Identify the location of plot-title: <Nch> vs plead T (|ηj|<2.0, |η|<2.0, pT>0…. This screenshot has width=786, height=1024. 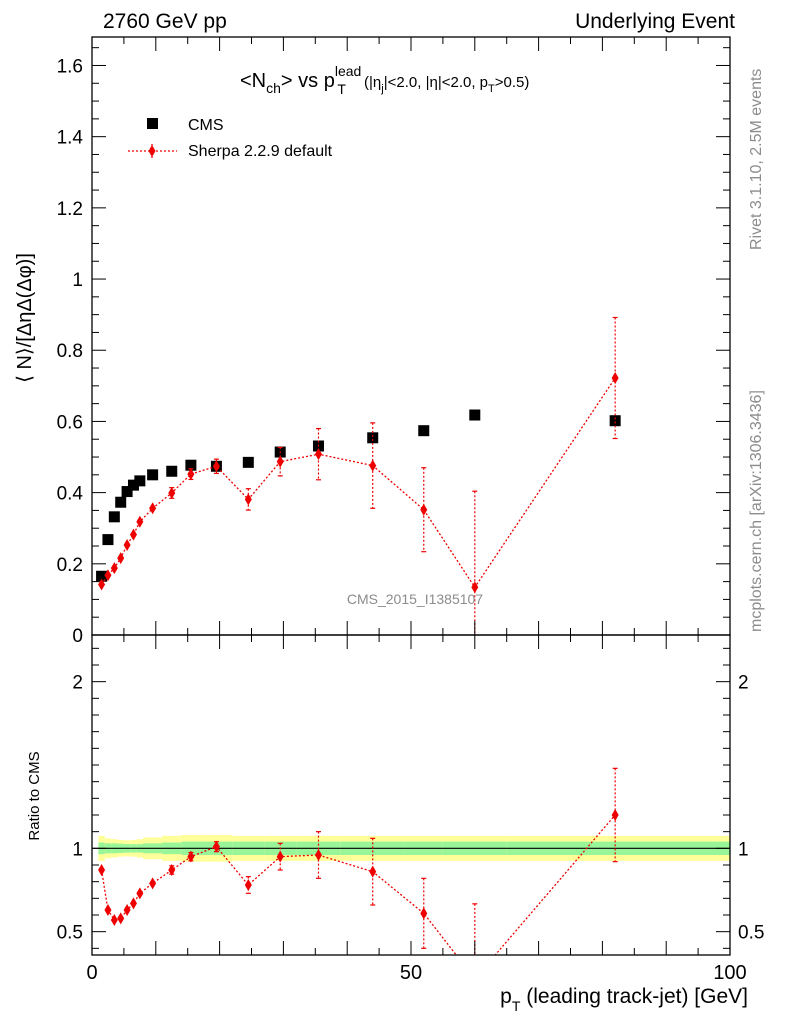
(384, 80).